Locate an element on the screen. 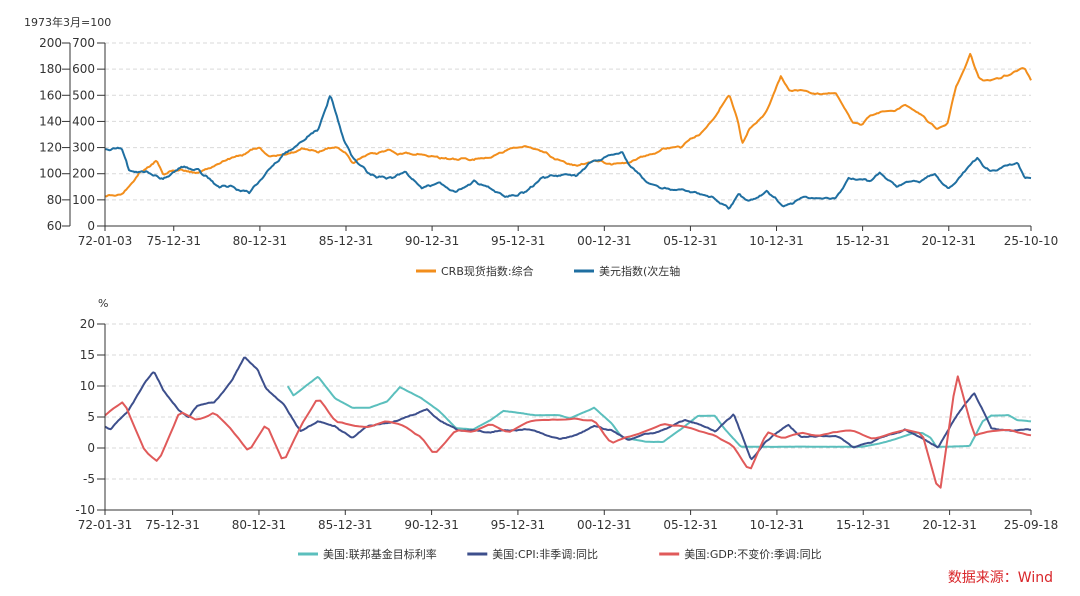 The height and width of the screenshot is (596, 1080). top-x-tick-label: 05-12-31 is located at coordinates (690, 241).